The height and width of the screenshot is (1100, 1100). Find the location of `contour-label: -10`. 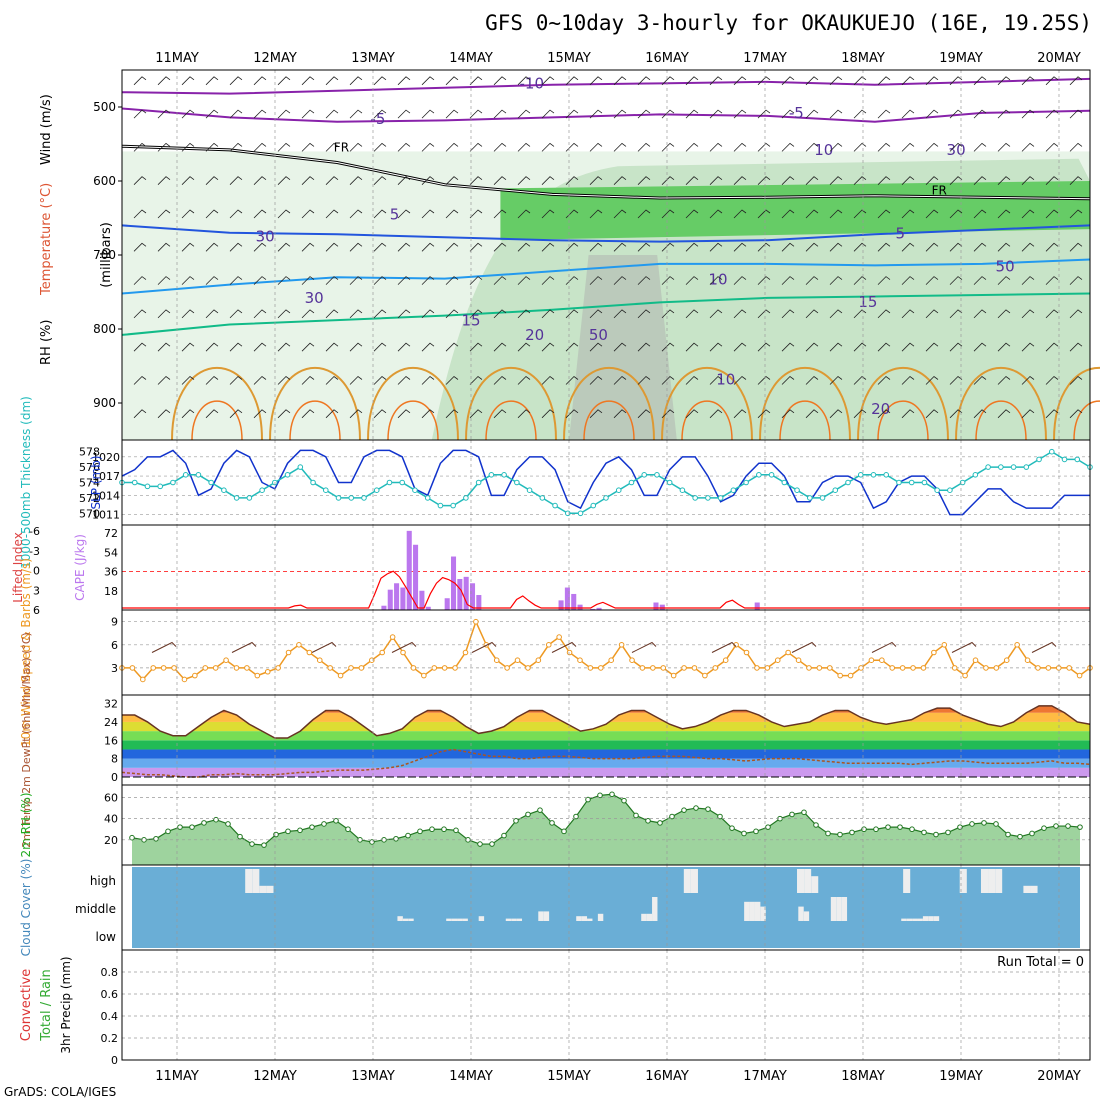

contour-label: -10 is located at coordinates (532, 84).